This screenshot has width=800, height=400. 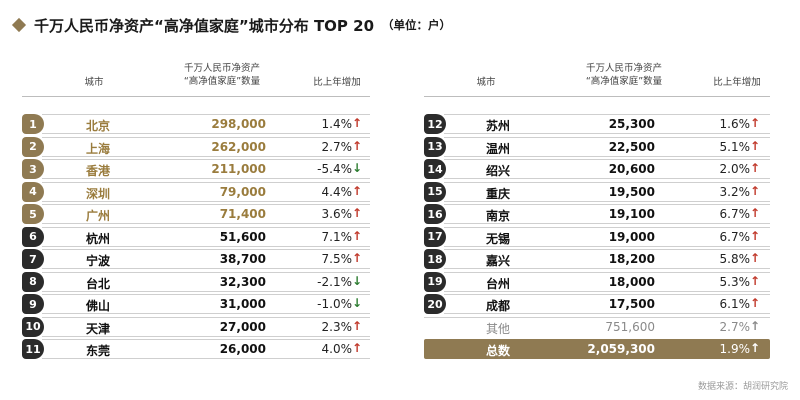 What do you see at coordinates (742, 387) in the screenshot?
I see `data-source: 数据来源：胡润研究院` at bounding box center [742, 387].